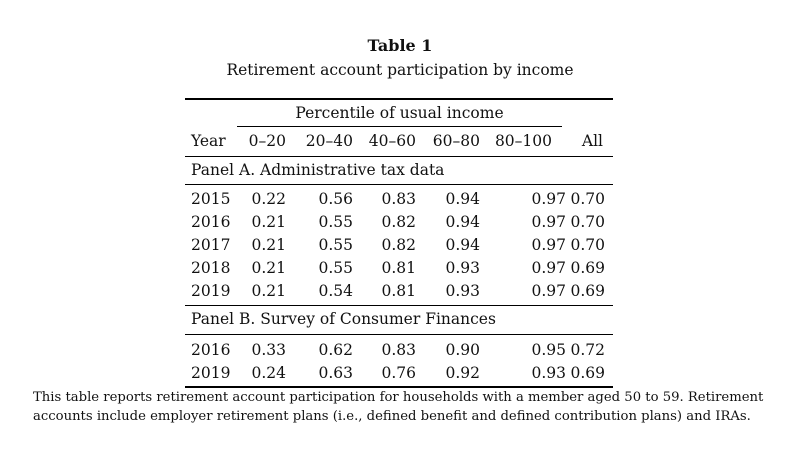 This screenshot has height=449, width=800. Describe the element at coordinates (208, 141) in the screenshot. I see `column-header-year: Year` at that location.